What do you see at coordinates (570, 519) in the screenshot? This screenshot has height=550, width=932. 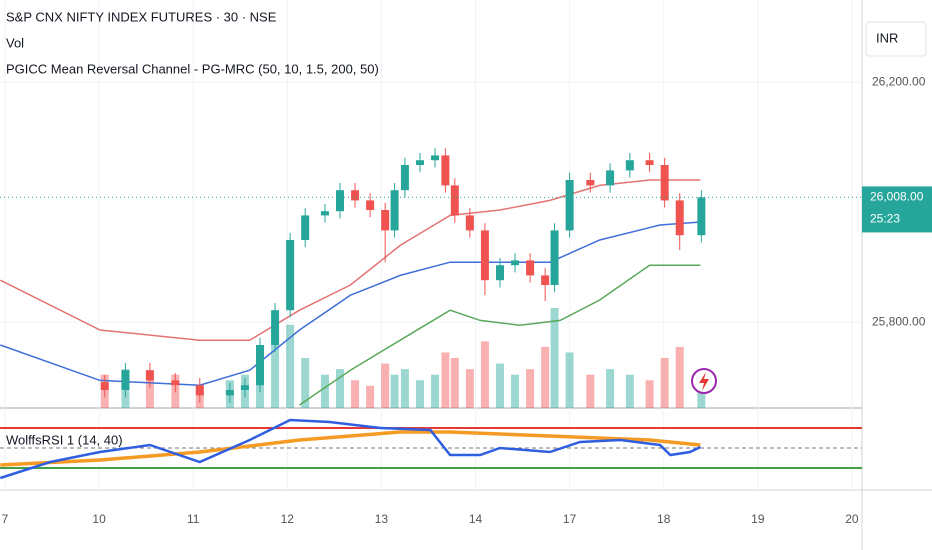 I see `x-tick-label: 17` at bounding box center [570, 519].